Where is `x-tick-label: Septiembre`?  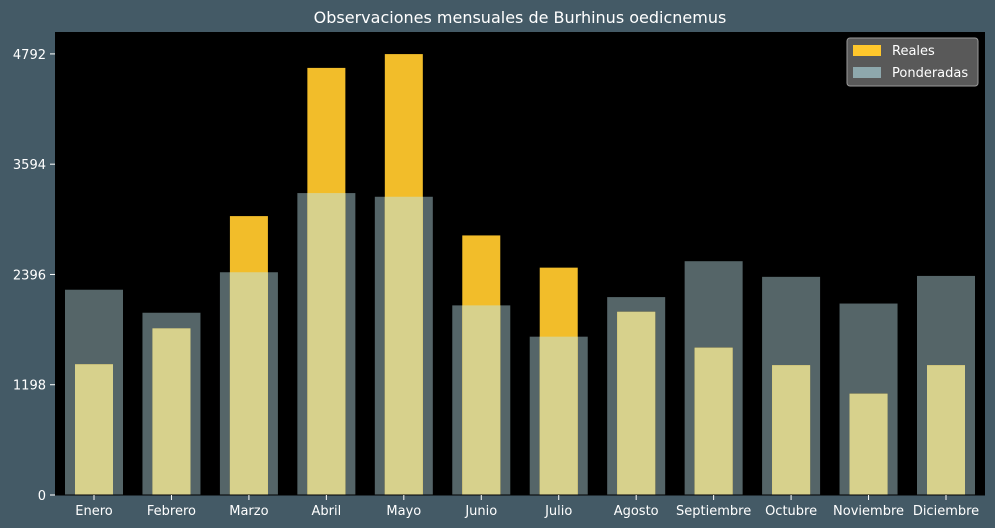
x-tick-label: Septiembre is located at coordinates (713, 511).